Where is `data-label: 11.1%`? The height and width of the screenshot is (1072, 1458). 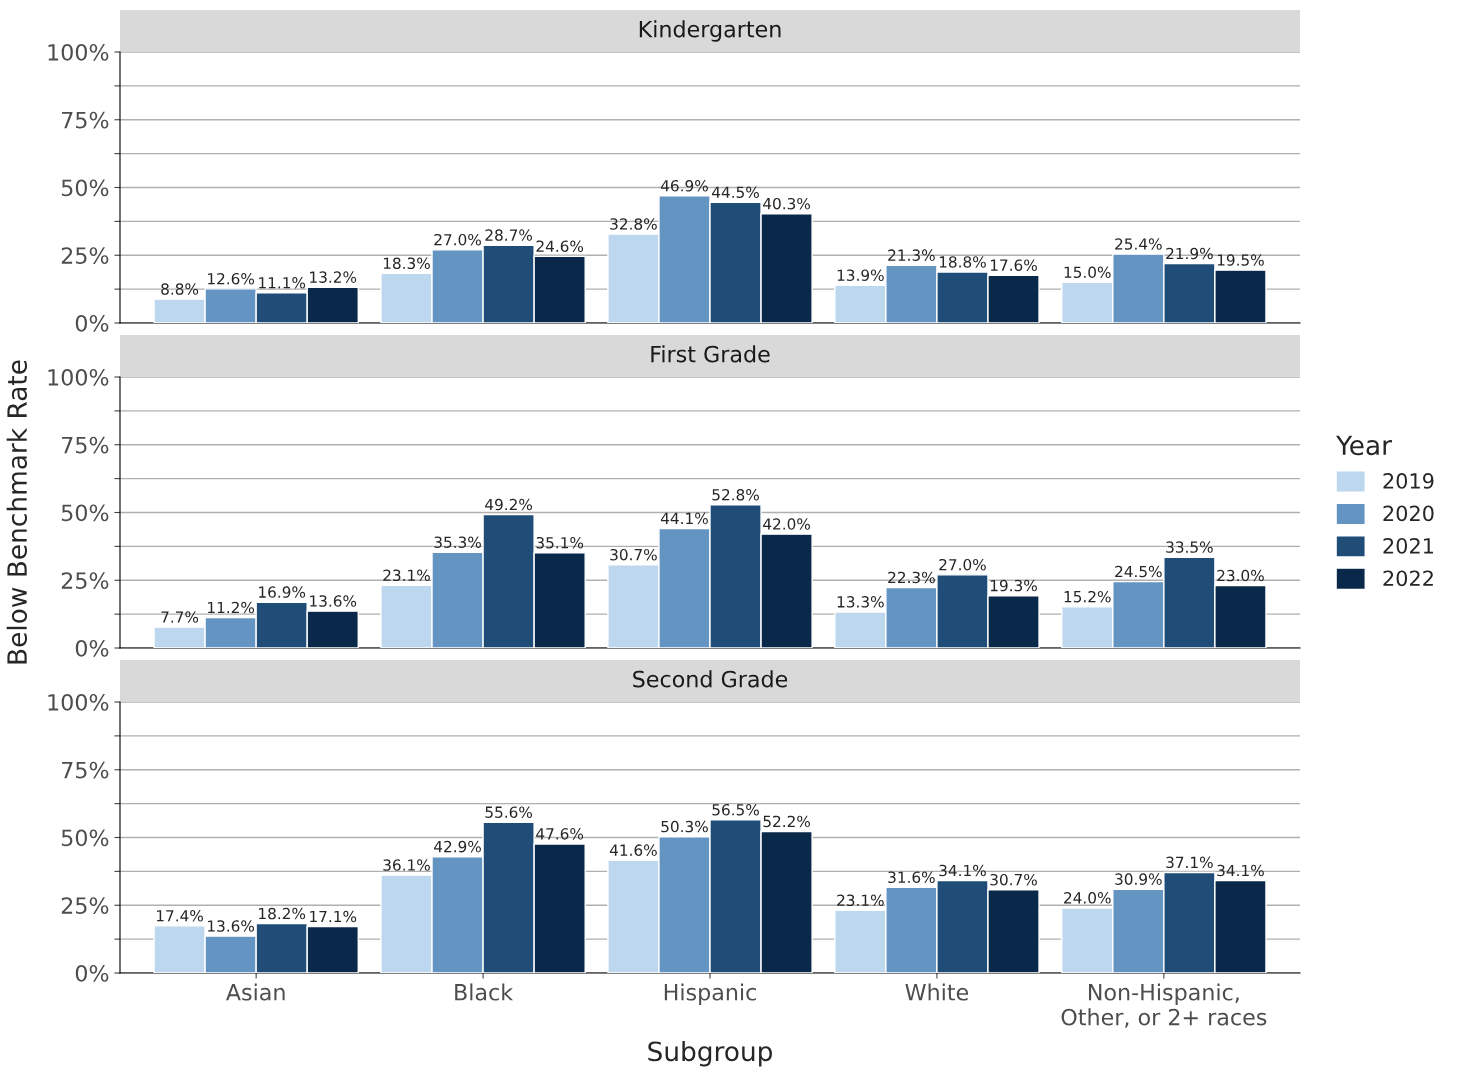 data-label: 11.1% is located at coordinates (282, 283).